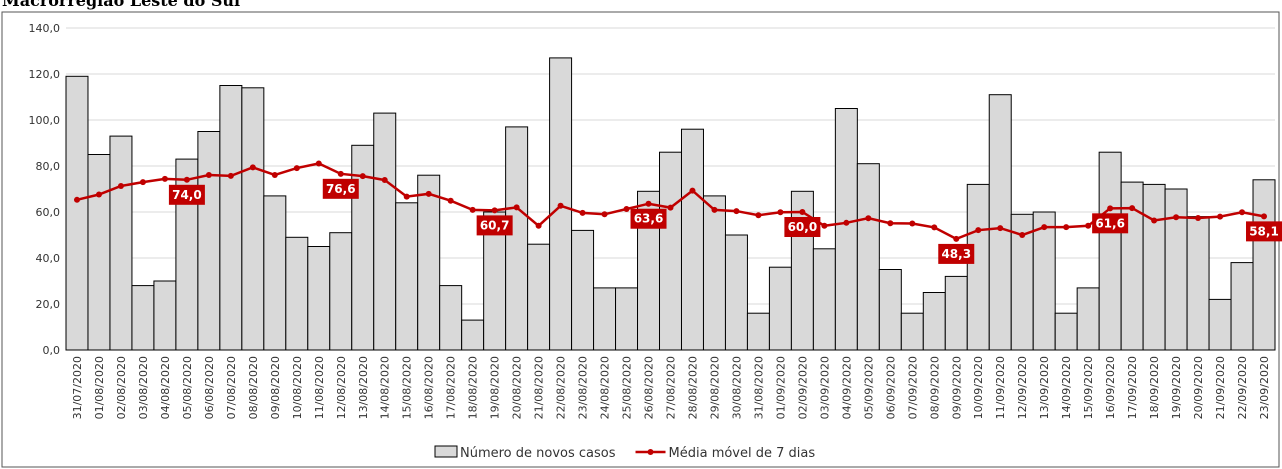  What do you see at coordinates (912, 387) in the screenshot?
I see `x-tick-label: 07/09/2020` at bounding box center [912, 387].